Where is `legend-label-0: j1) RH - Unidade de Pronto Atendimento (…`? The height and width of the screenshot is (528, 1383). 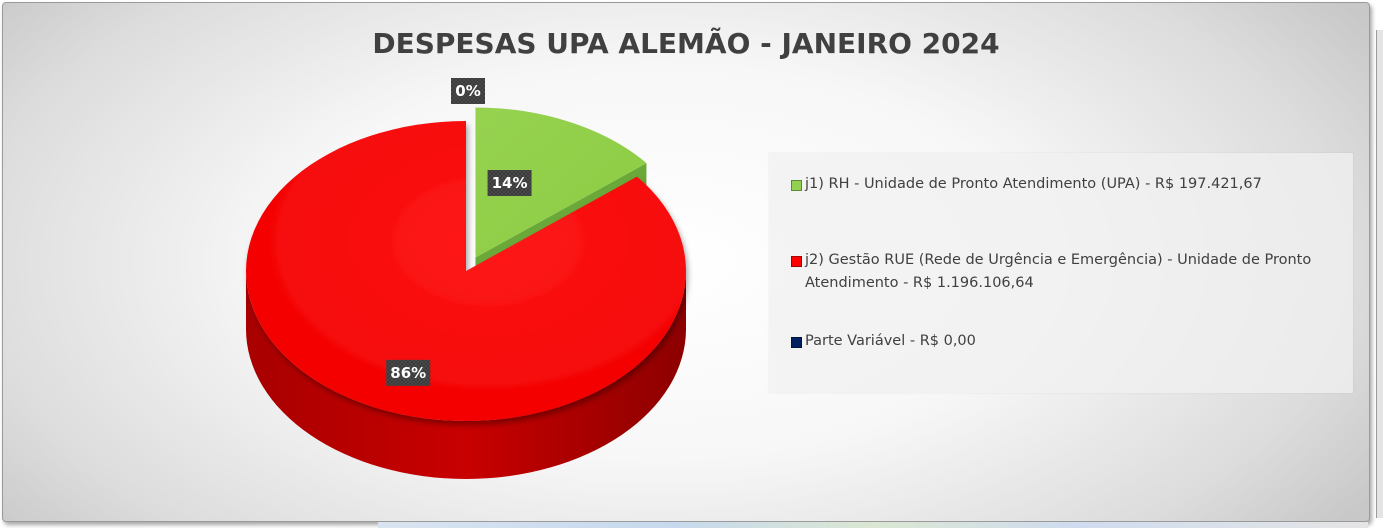
legend-label-0: j1) RH - Unidade de Pronto Atendimento (… is located at coordinates (1033, 184).